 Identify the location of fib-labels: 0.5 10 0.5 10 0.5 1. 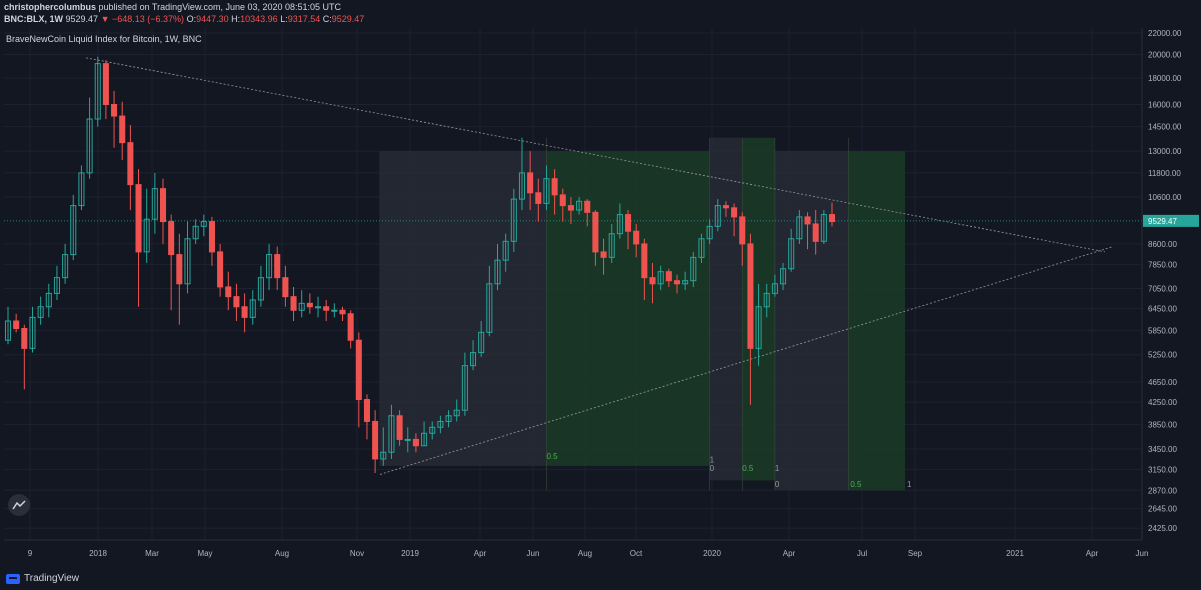
(729, 470).